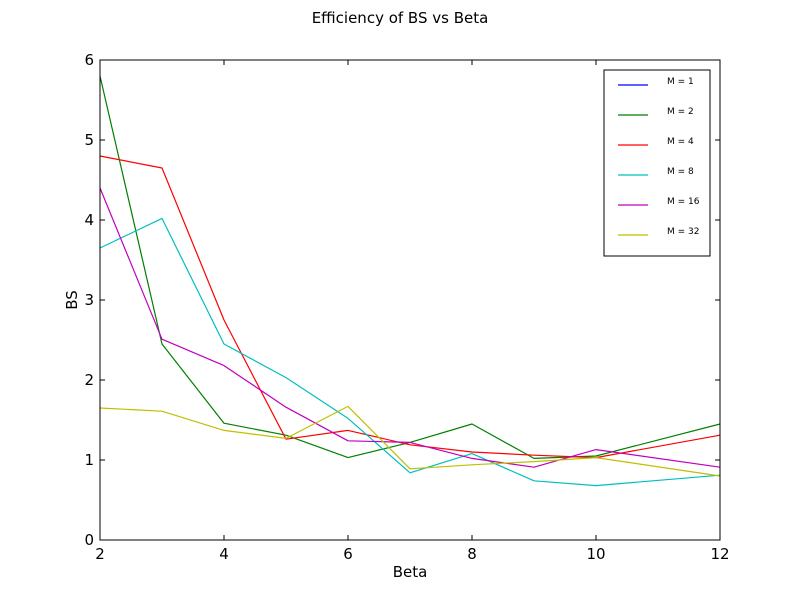  I want to click on x-tick-label: 2, so click(100, 554).